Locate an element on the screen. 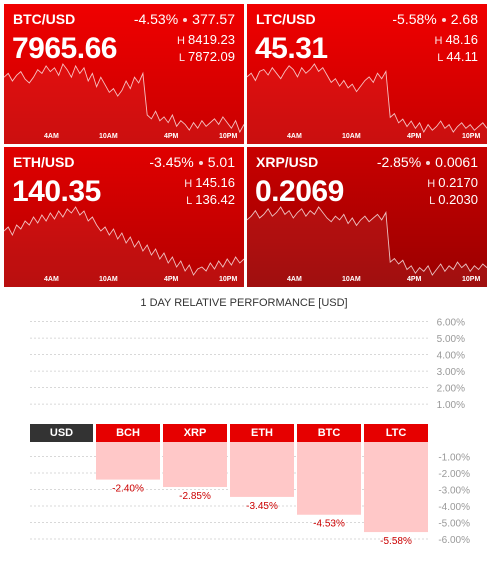 Image resolution: width=488 pixels, height=562 pixels. xrp-sparkline is located at coordinates (367, 246).